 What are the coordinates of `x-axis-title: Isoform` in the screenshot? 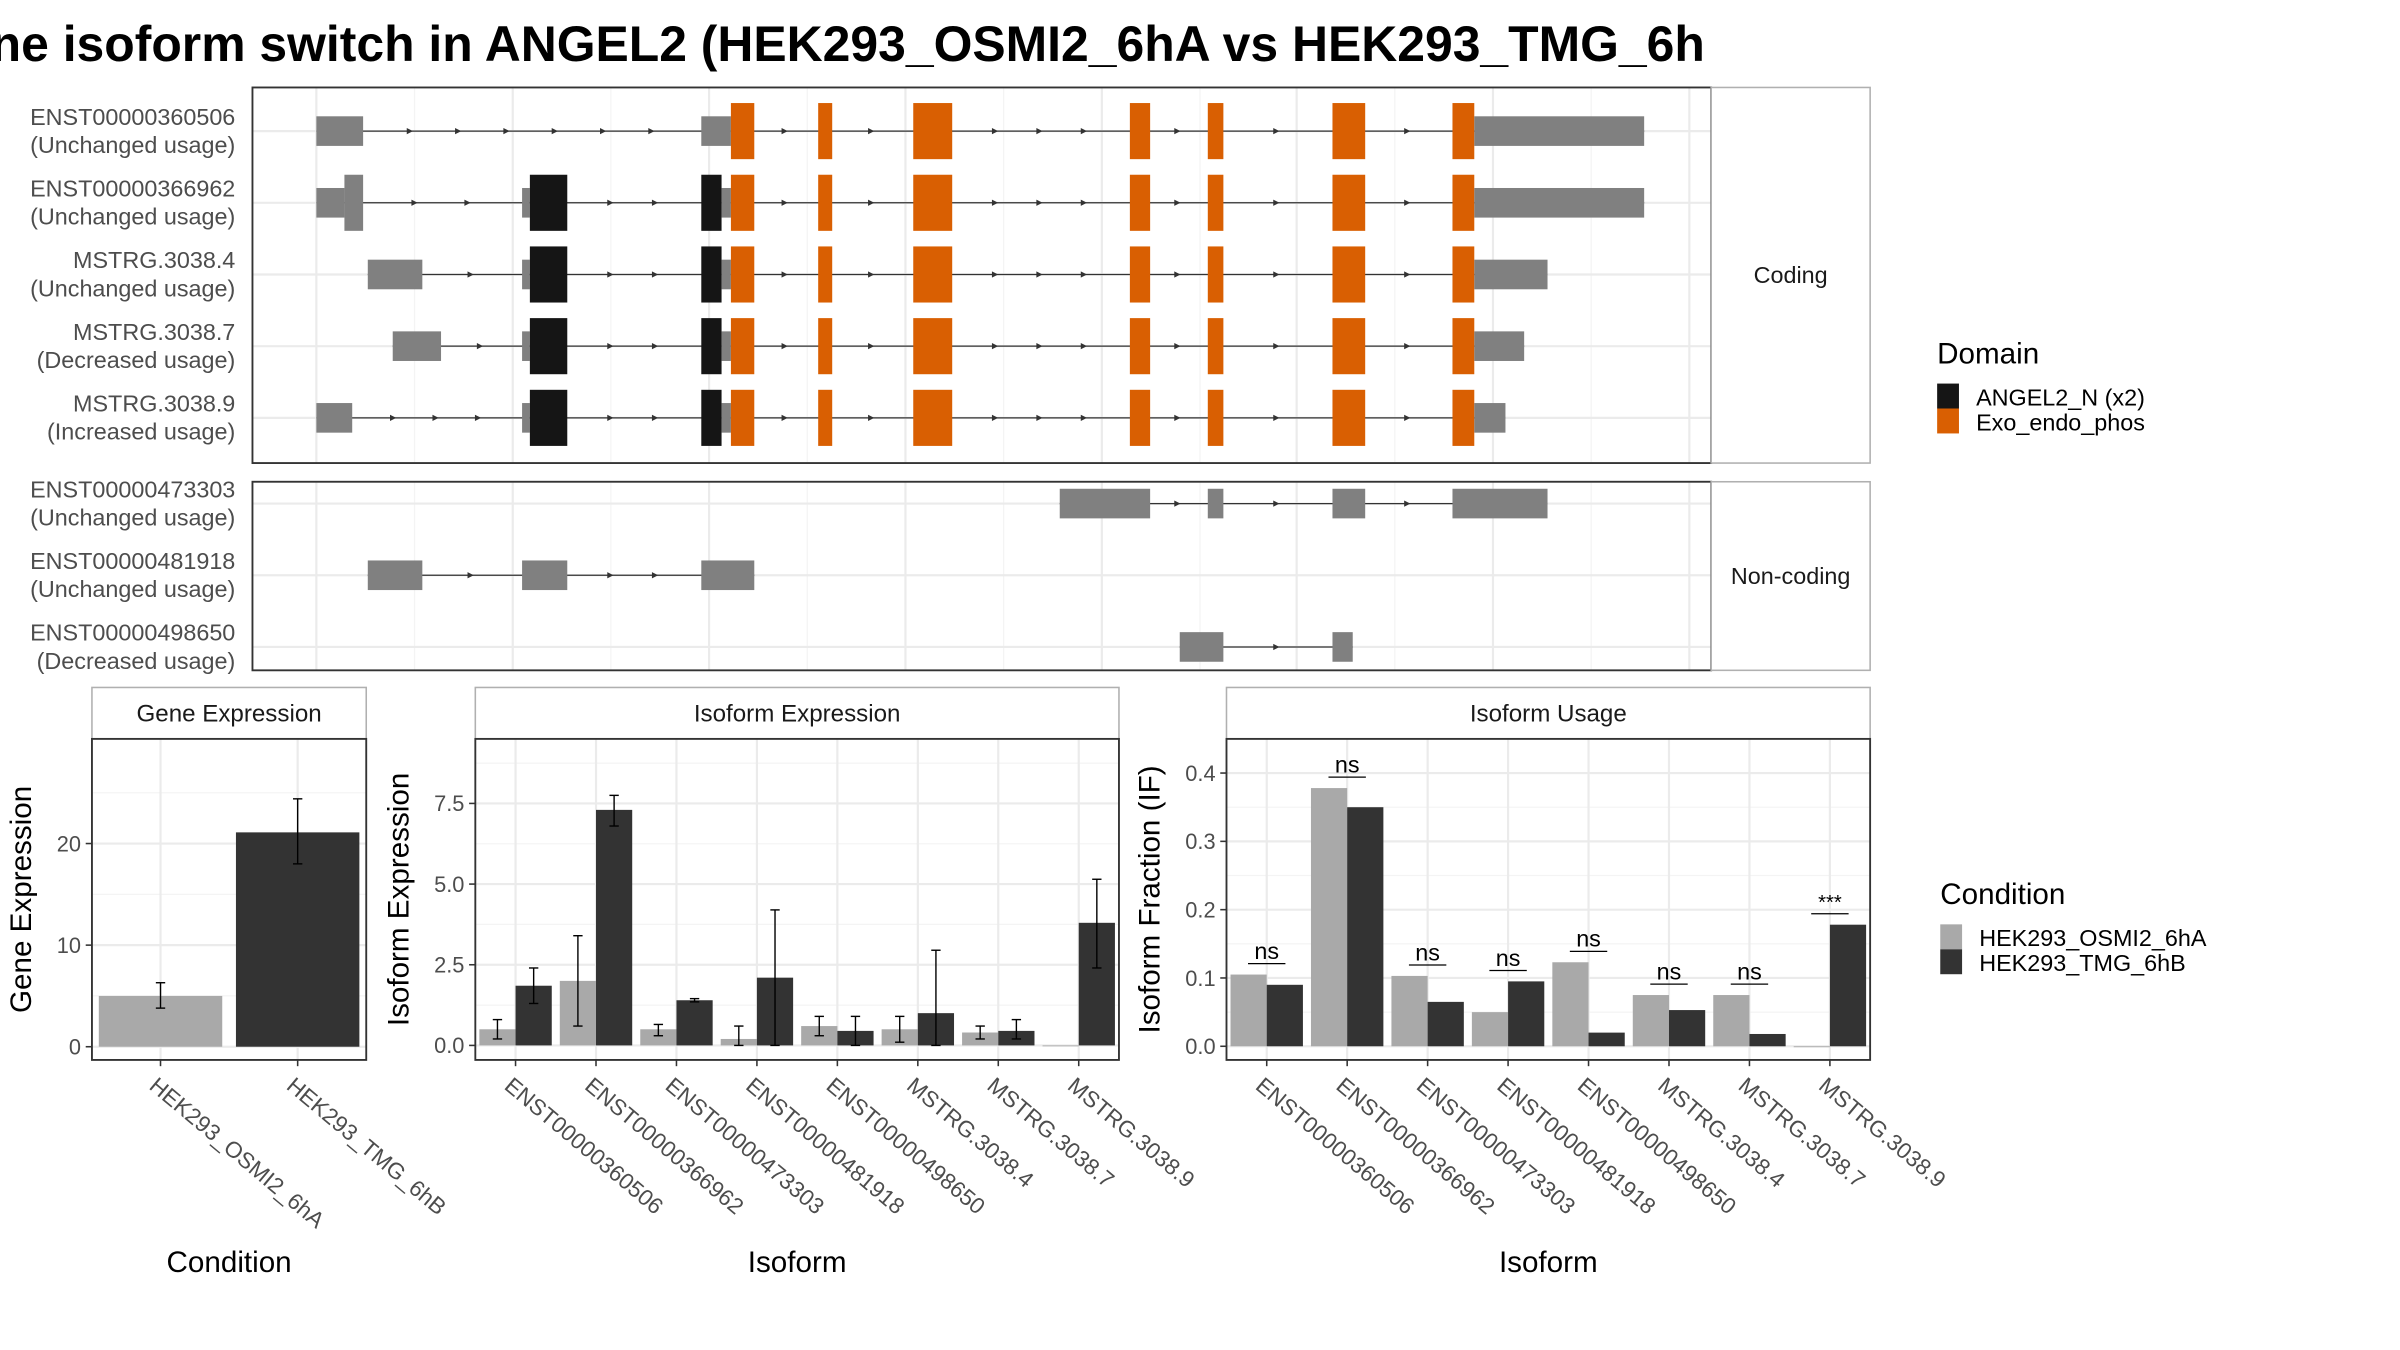 It's located at (1548, 1262).